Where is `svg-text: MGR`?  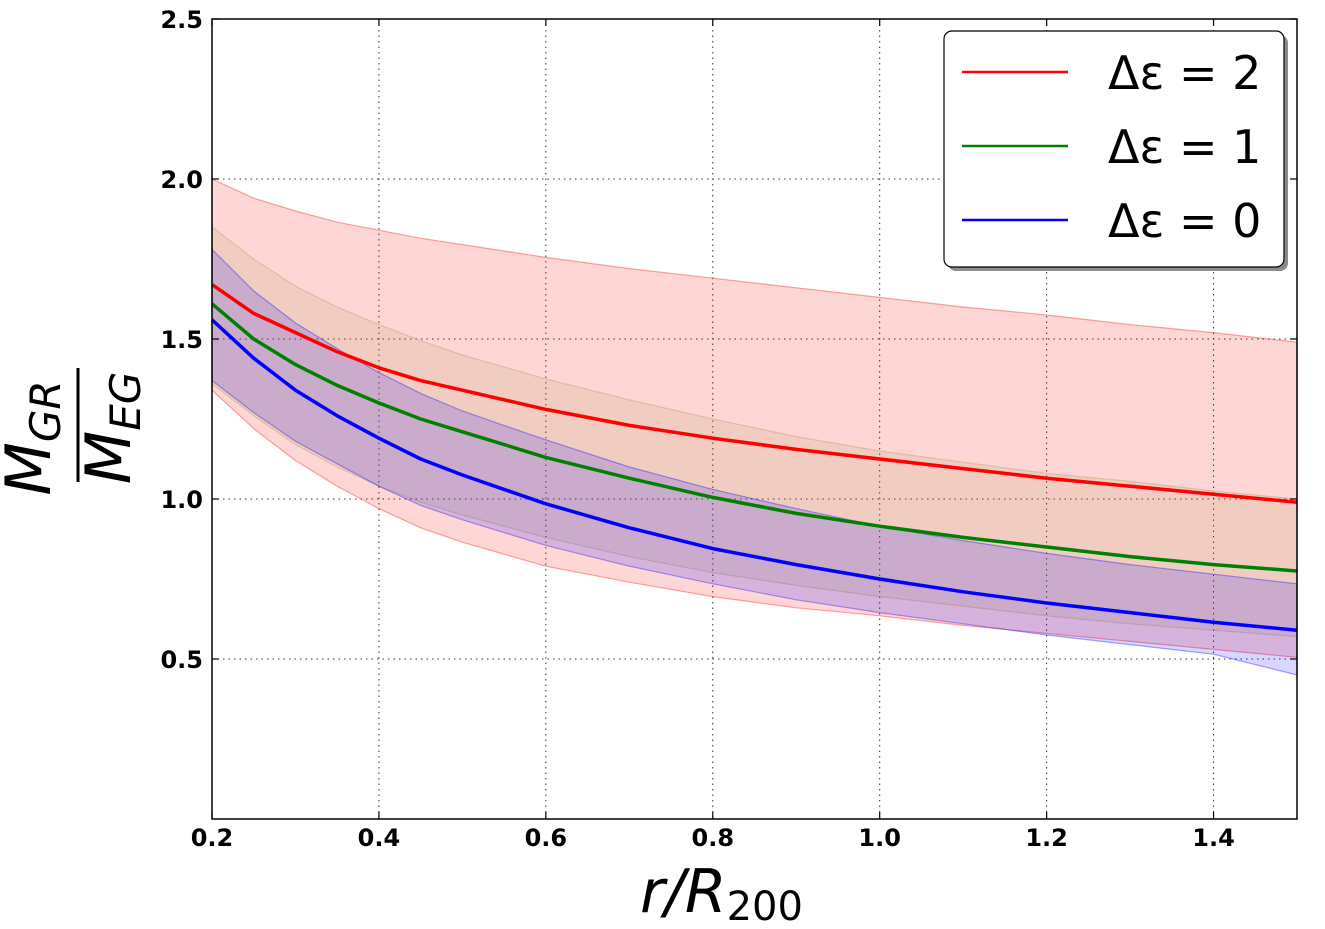 svg-text: MGR is located at coordinates (35, 437).